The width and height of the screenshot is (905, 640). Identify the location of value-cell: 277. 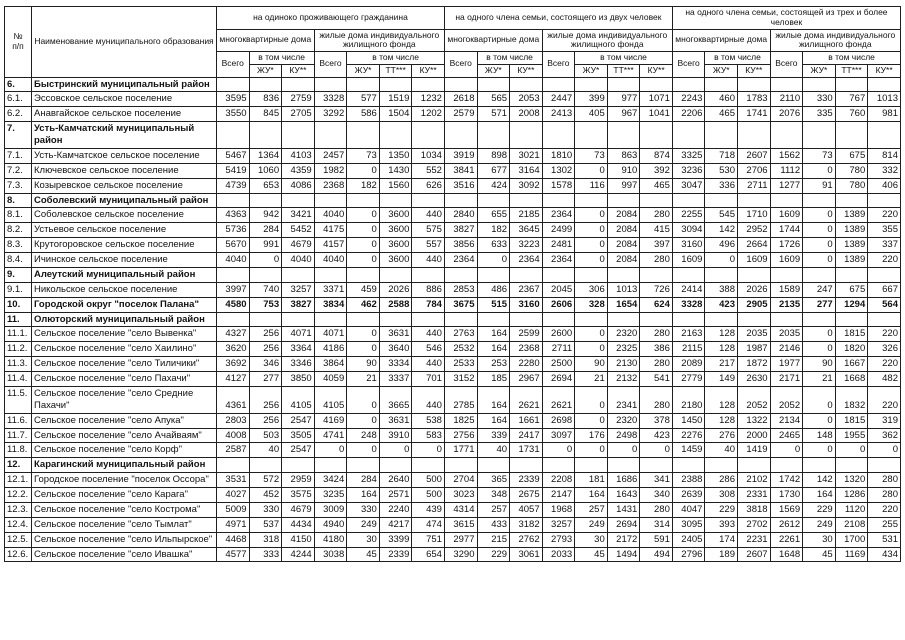
(819, 304).